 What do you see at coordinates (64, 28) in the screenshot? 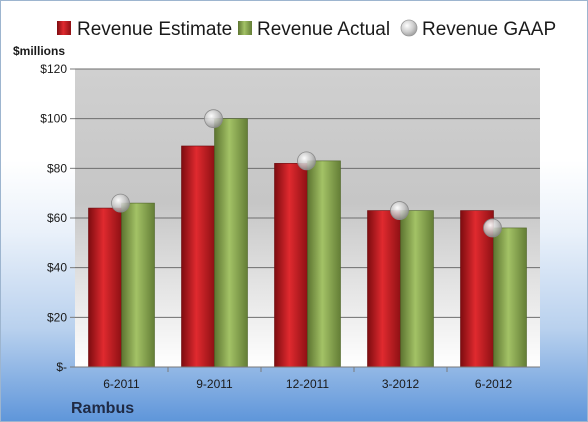
I see `legend-swatch-estimate` at bounding box center [64, 28].